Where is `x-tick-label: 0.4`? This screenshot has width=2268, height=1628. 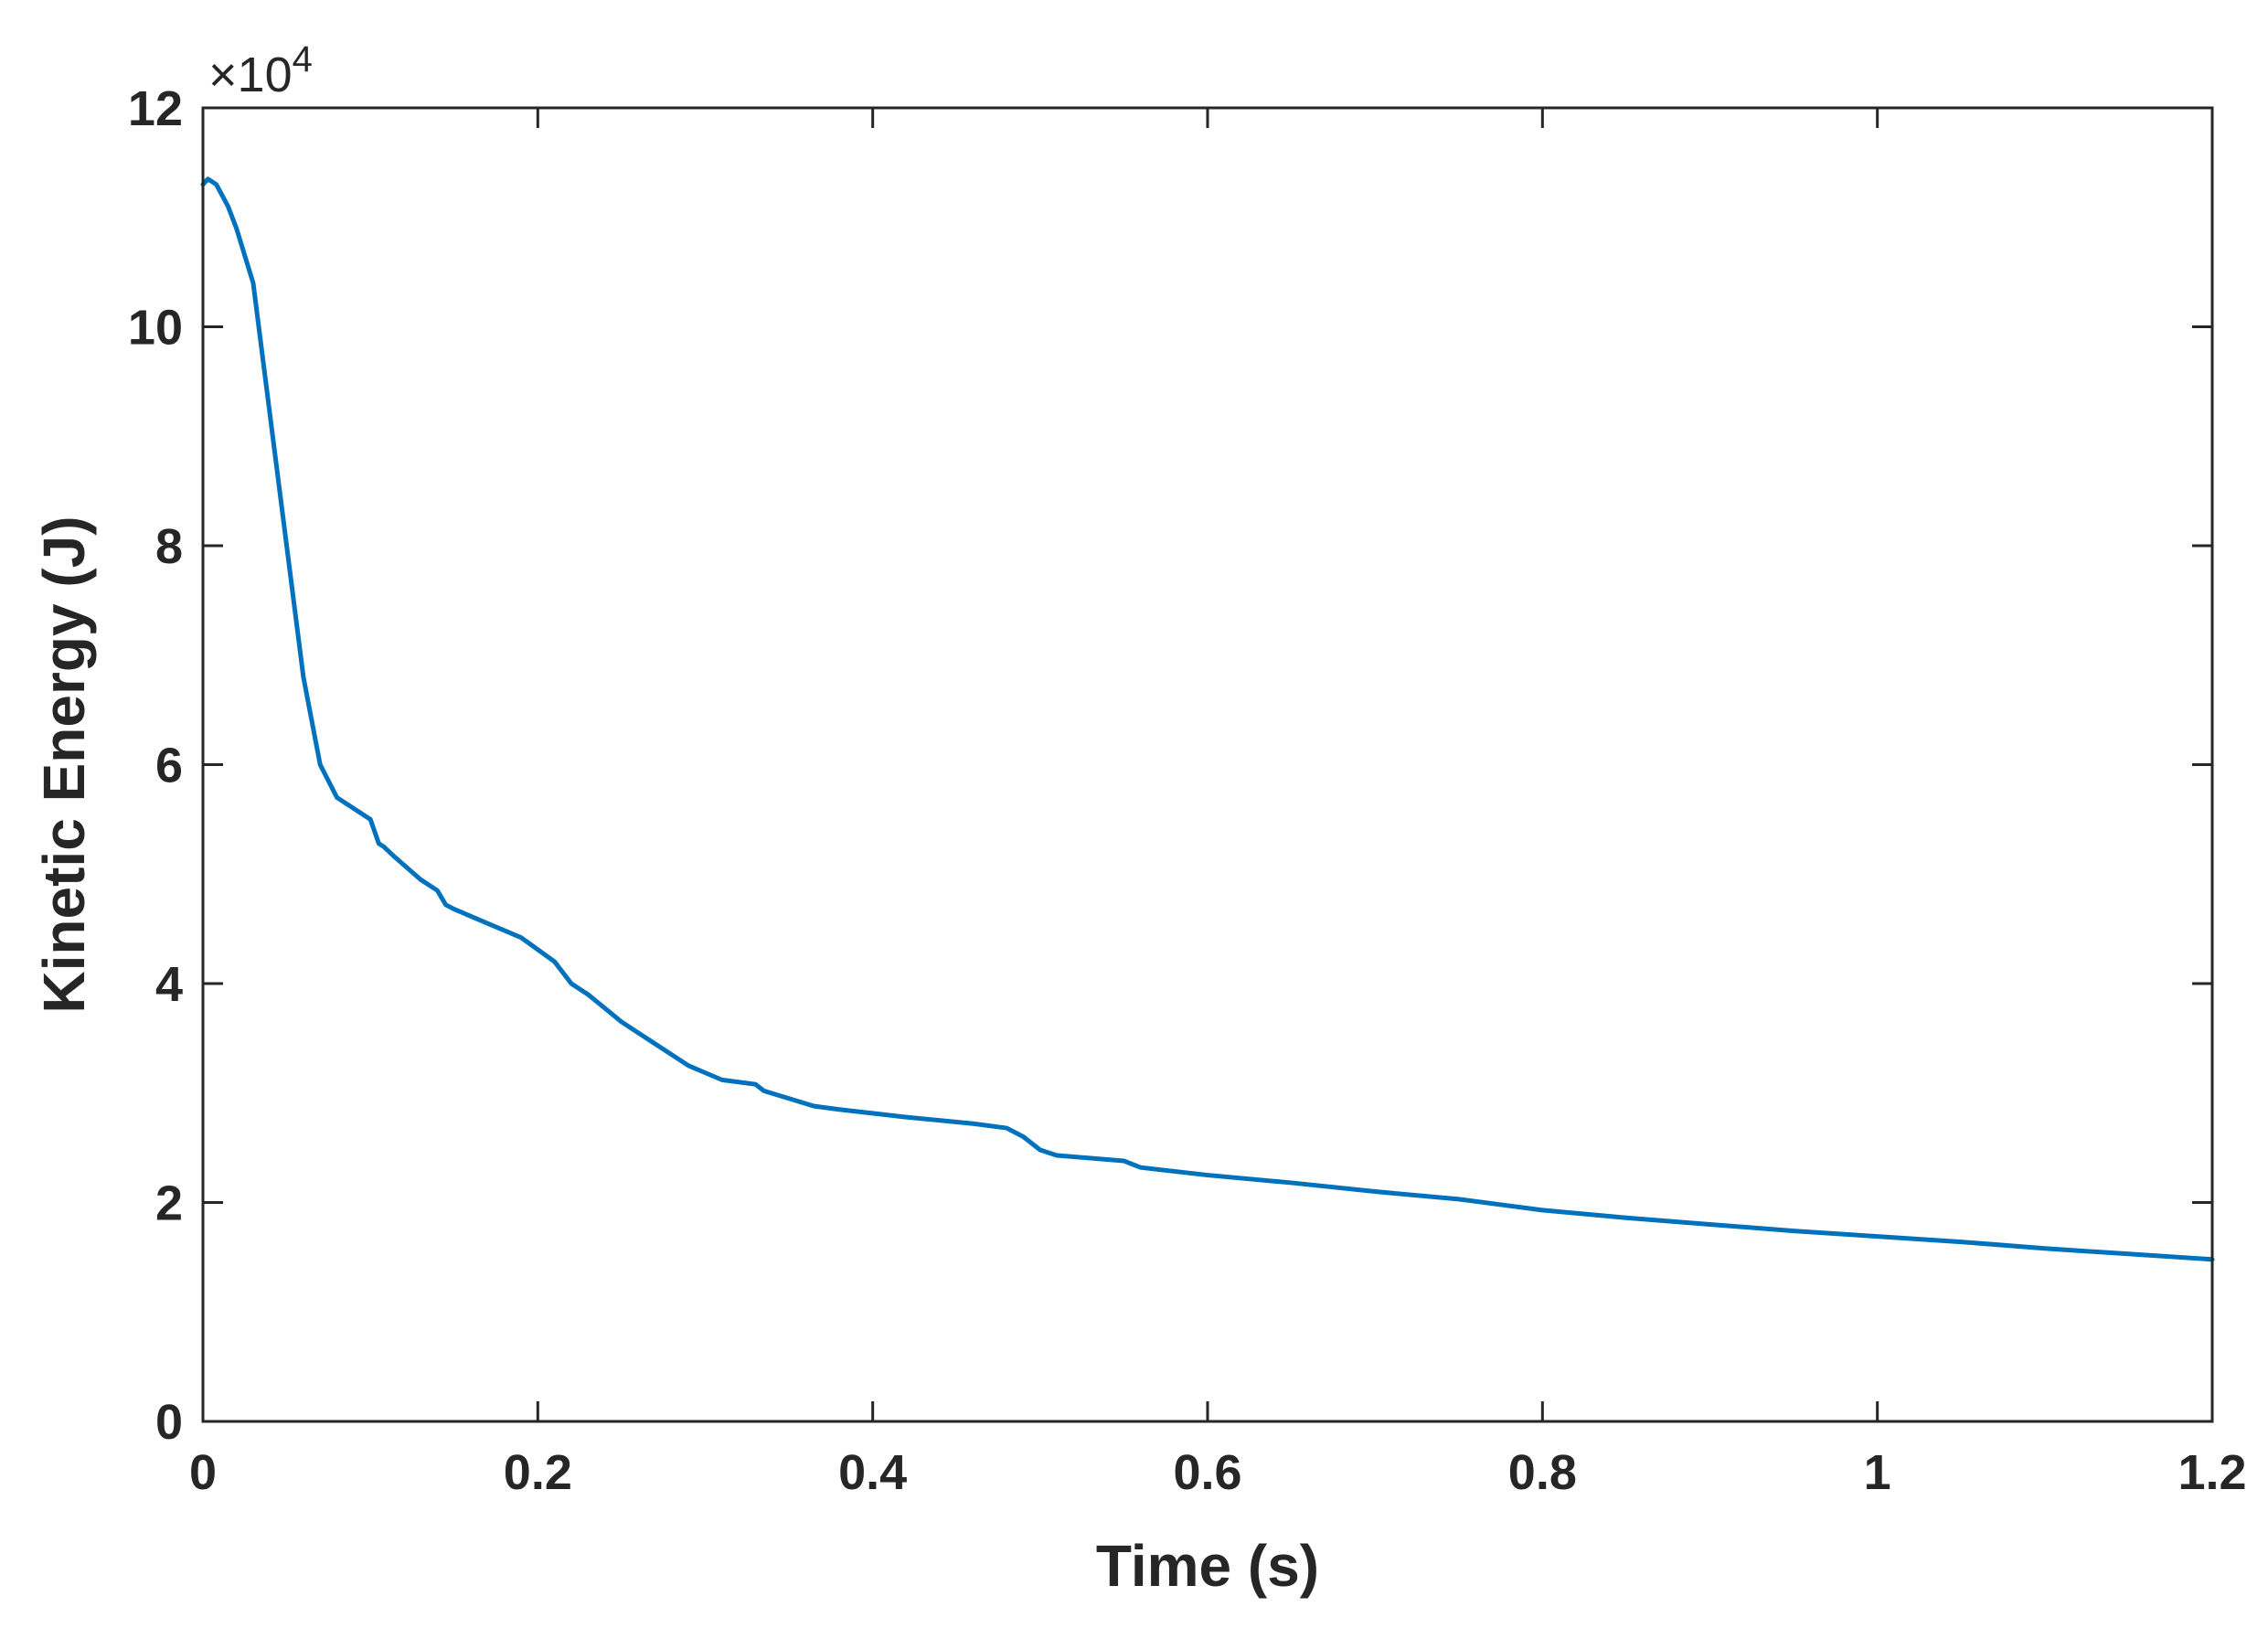
x-tick-label: 0.4 is located at coordinates (872, 1472).